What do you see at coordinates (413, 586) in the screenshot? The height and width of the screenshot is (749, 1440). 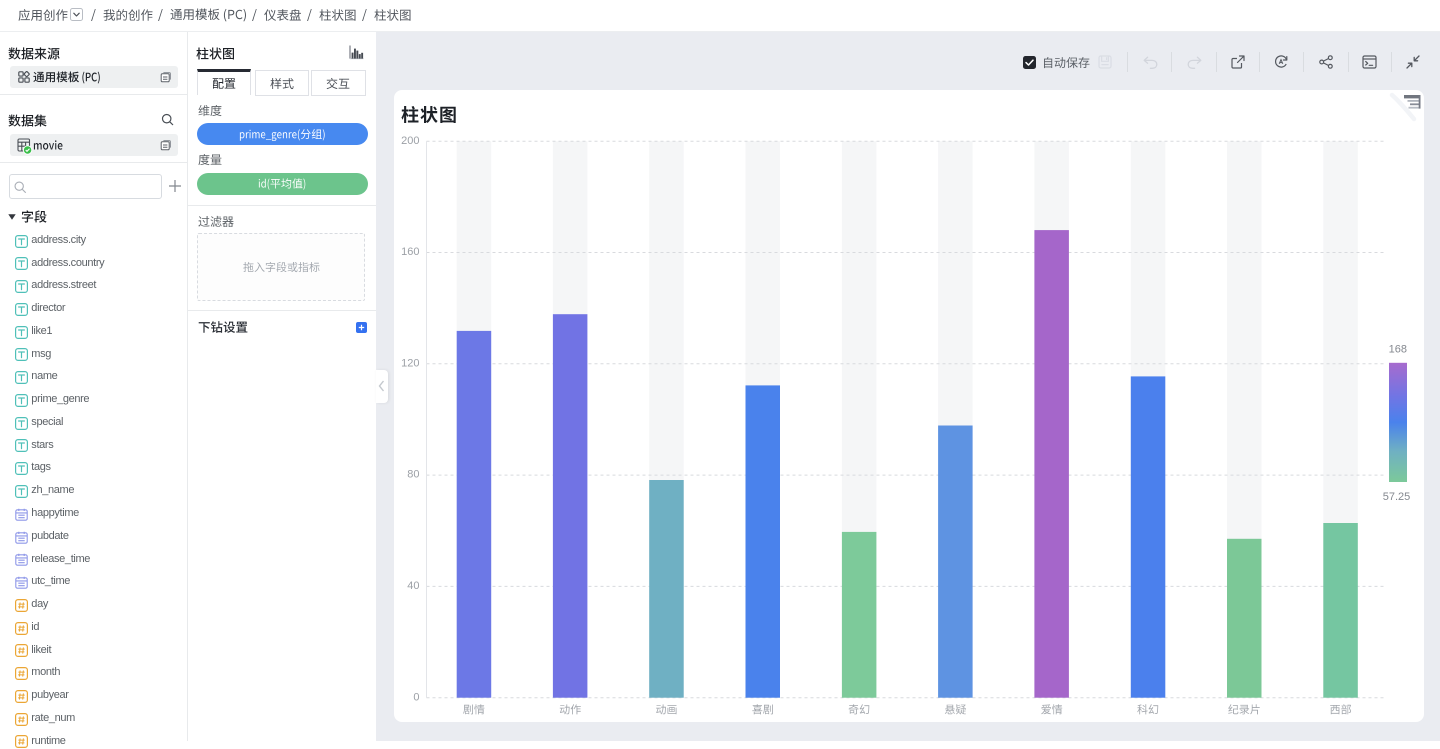 I see `svg-text: 40` at bounding box center [413, 586].